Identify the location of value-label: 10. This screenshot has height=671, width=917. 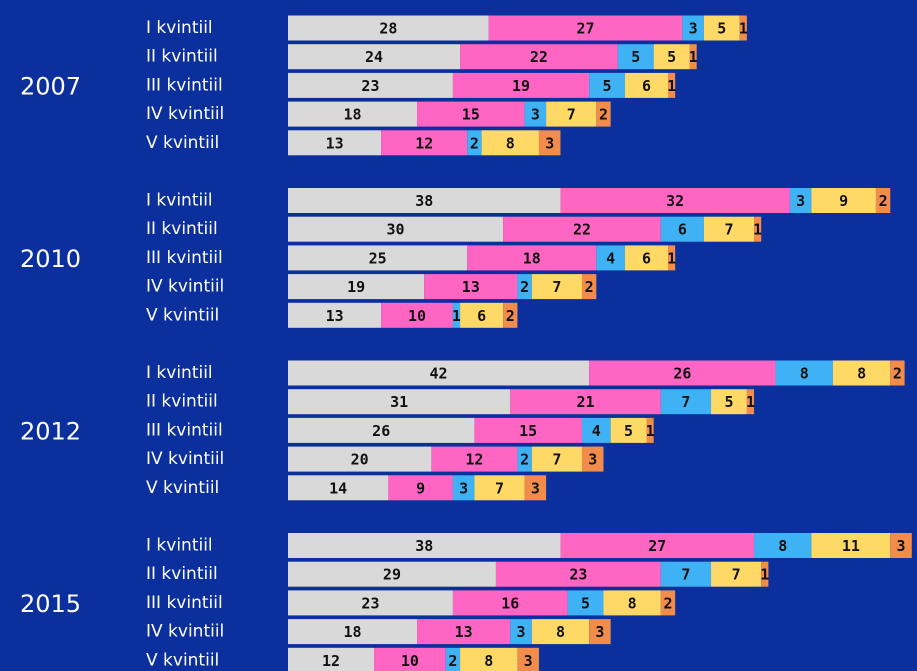
(417, 316).